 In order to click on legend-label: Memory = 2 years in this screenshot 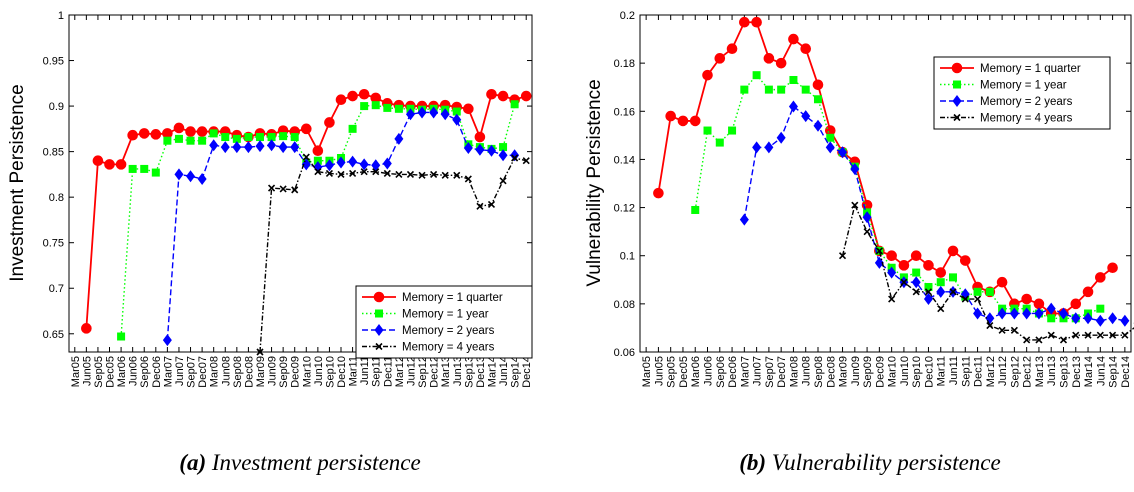, I will do `click(448, 331)`.